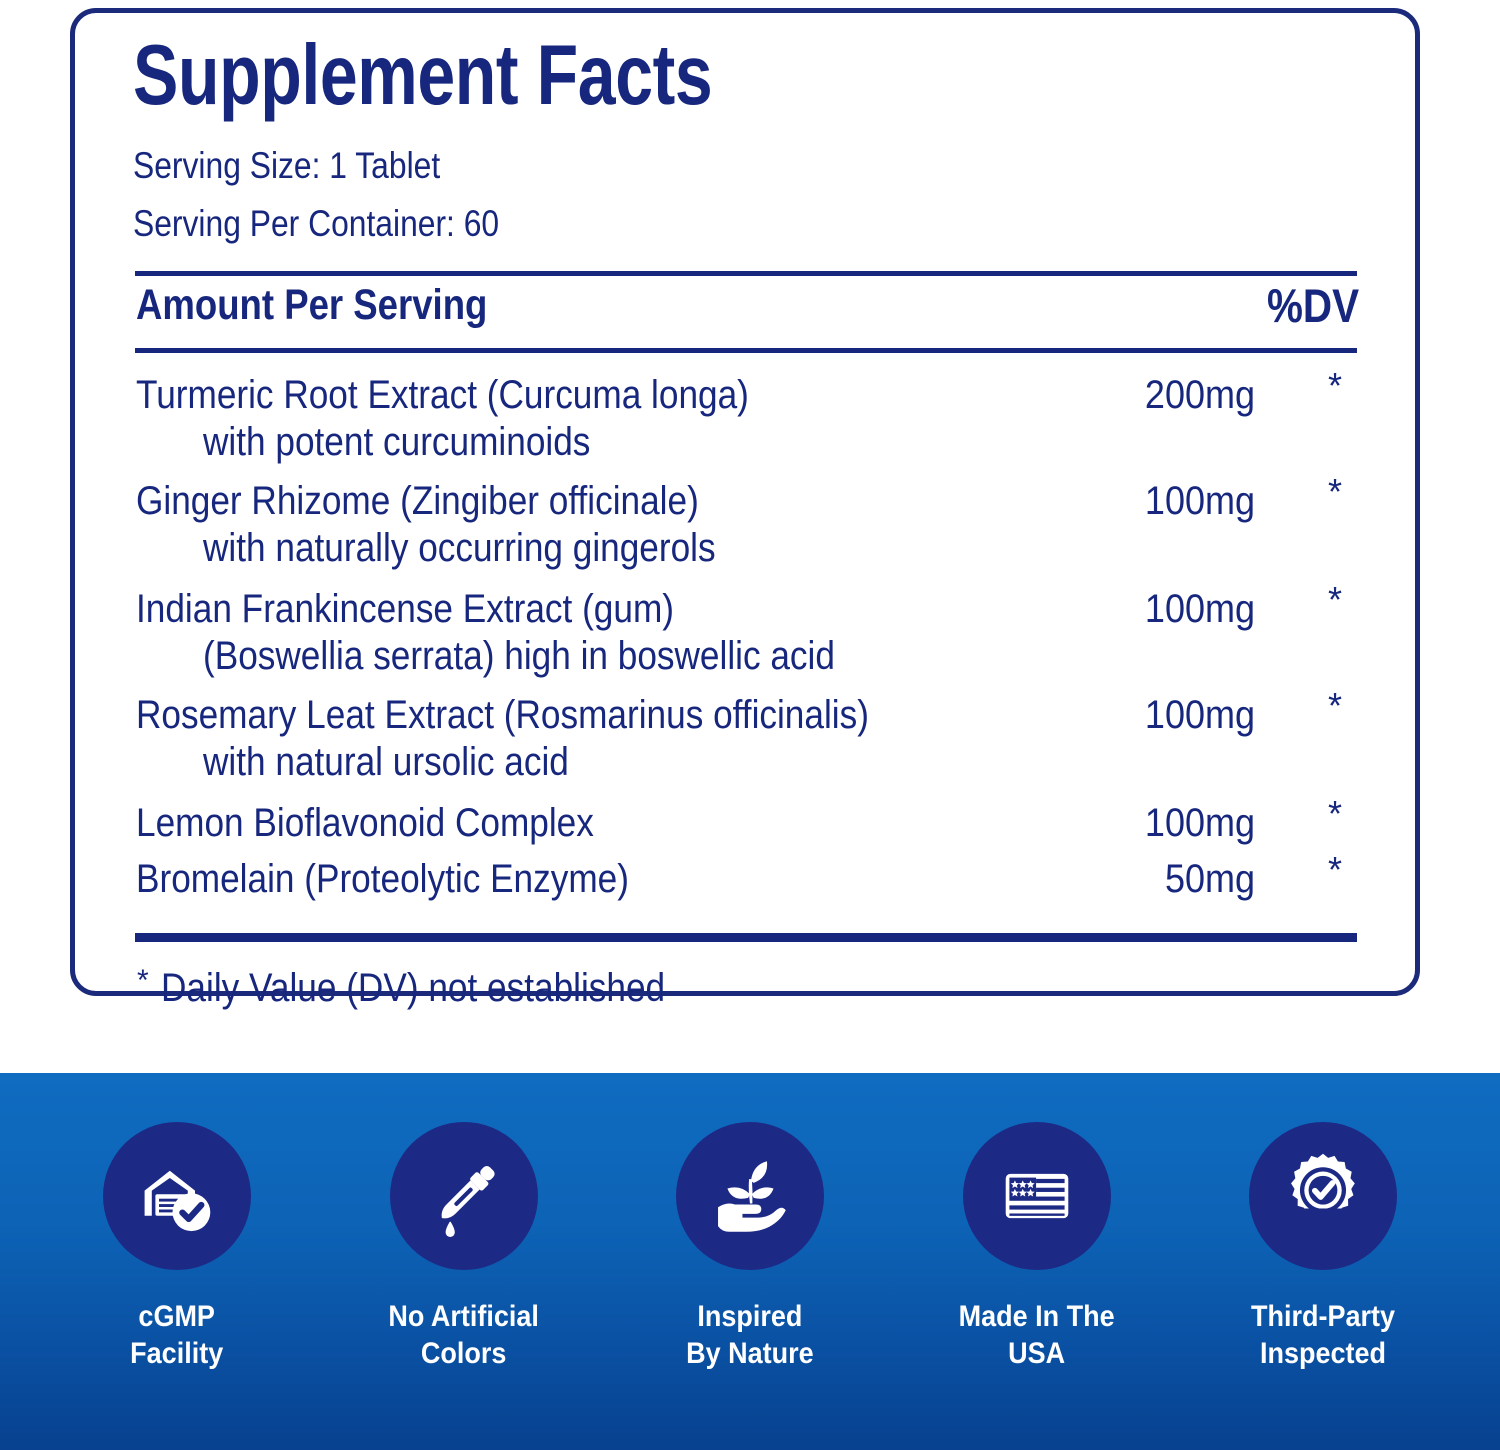 The height and width of the screenshot is (1450, 1500). What do you see at coordinates (1036, 1316) in the screenshot?
I see `badge-label-line1: Made In The` at bounding box center [1036, 1316].